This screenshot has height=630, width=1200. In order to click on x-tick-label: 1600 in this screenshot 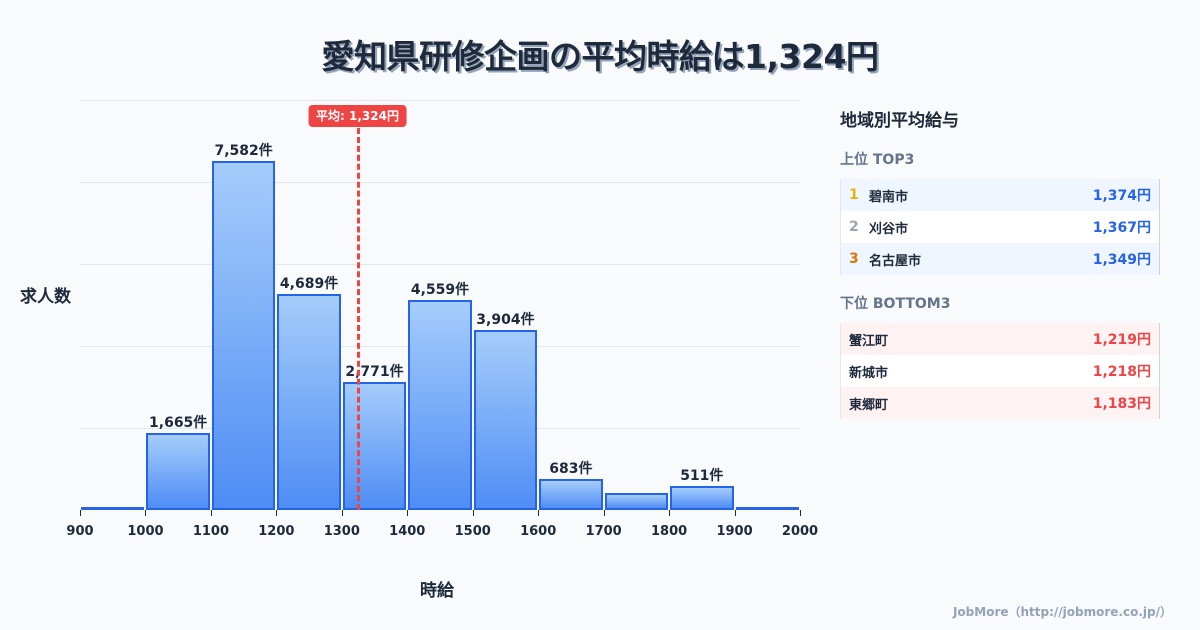, I will do `click(538, 531)`.